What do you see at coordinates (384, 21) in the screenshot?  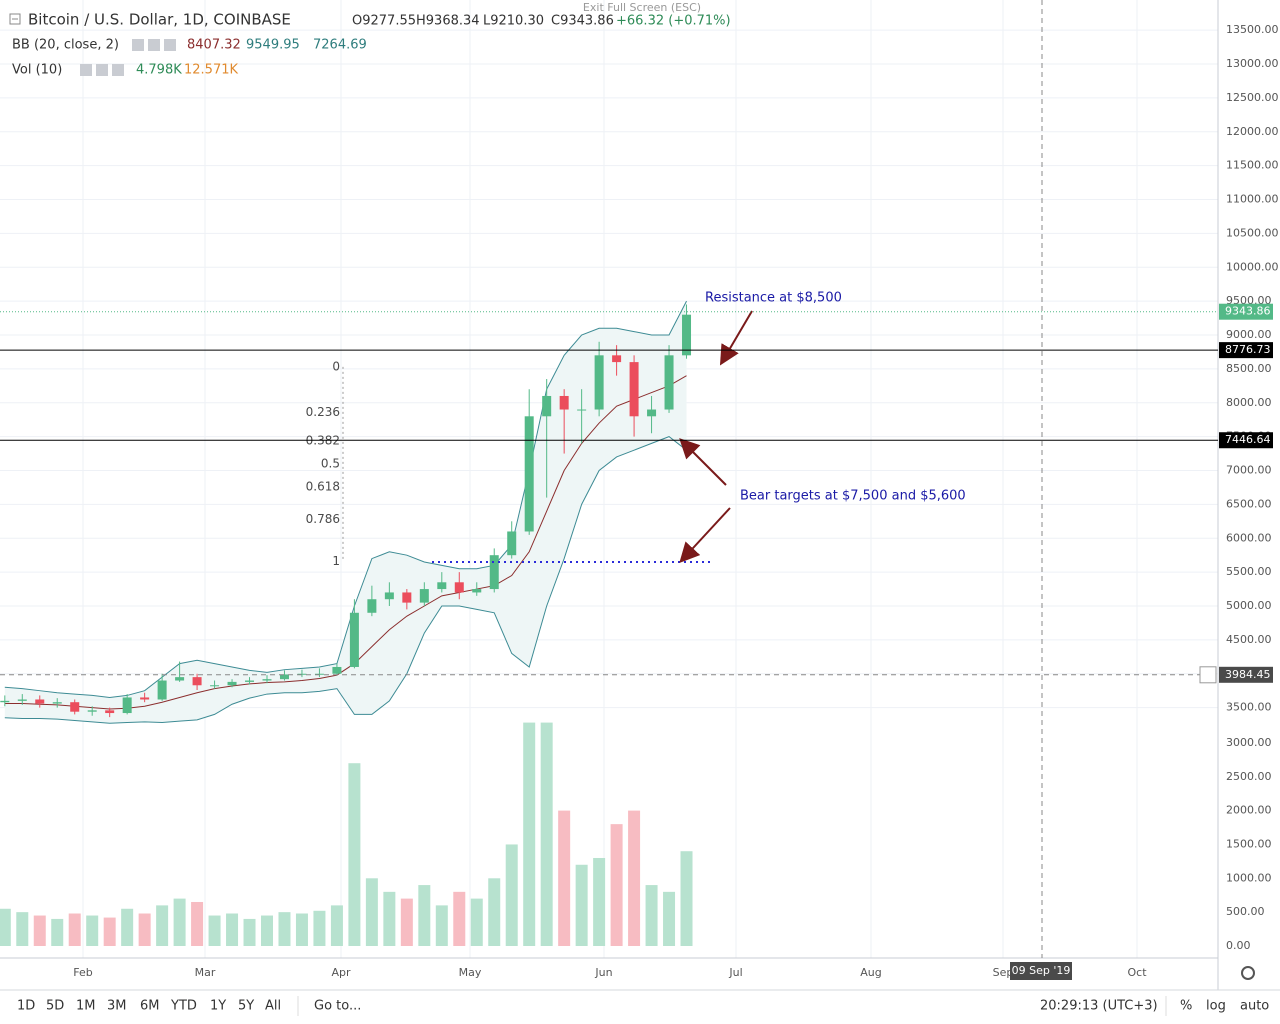 I see `ohlc-value: O9277.55` at bounding box center [384, 21].